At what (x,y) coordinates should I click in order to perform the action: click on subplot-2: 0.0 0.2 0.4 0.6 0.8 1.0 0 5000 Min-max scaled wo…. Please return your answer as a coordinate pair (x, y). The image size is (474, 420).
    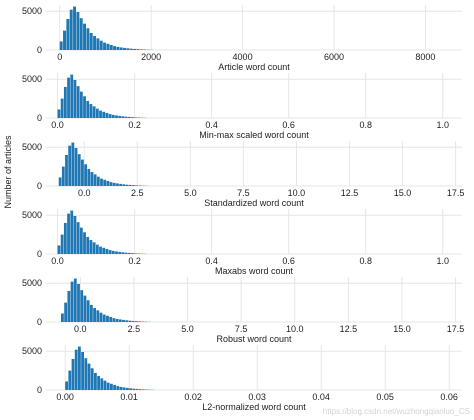
    Looking at the image, I should click on (242, 106).